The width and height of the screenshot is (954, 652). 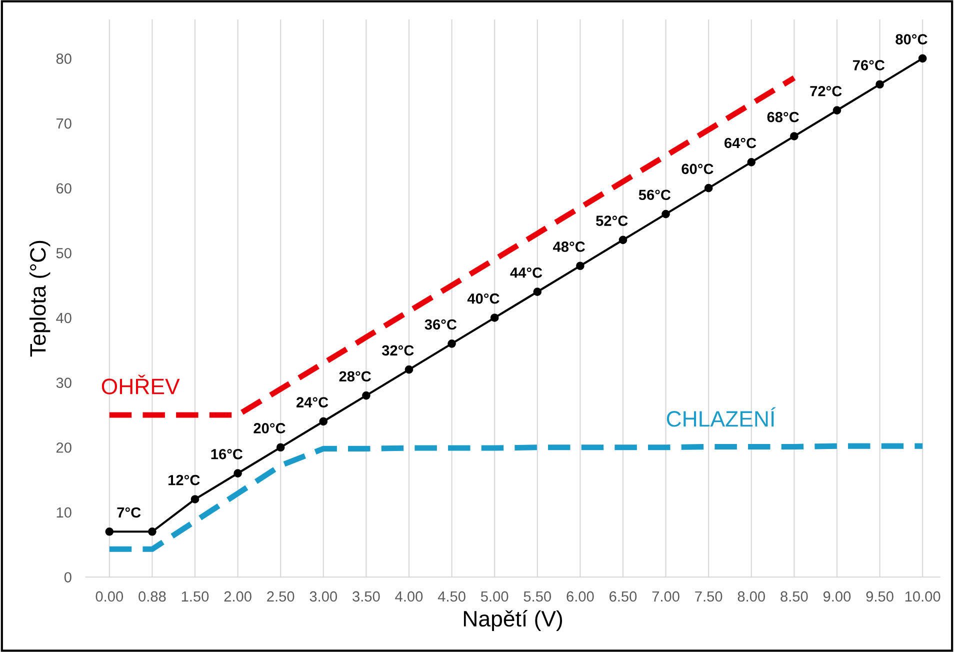 I want to click on data-label: 16°C, so click(x=227, y=454).